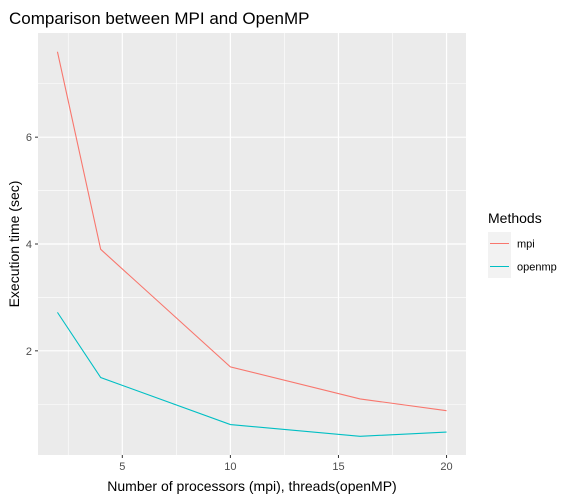 The width and height of the screenshot is (579, 502). Describe the element at coordinates (122, 467) in the screenshot. I see `x-tick-label: 5` at that location.